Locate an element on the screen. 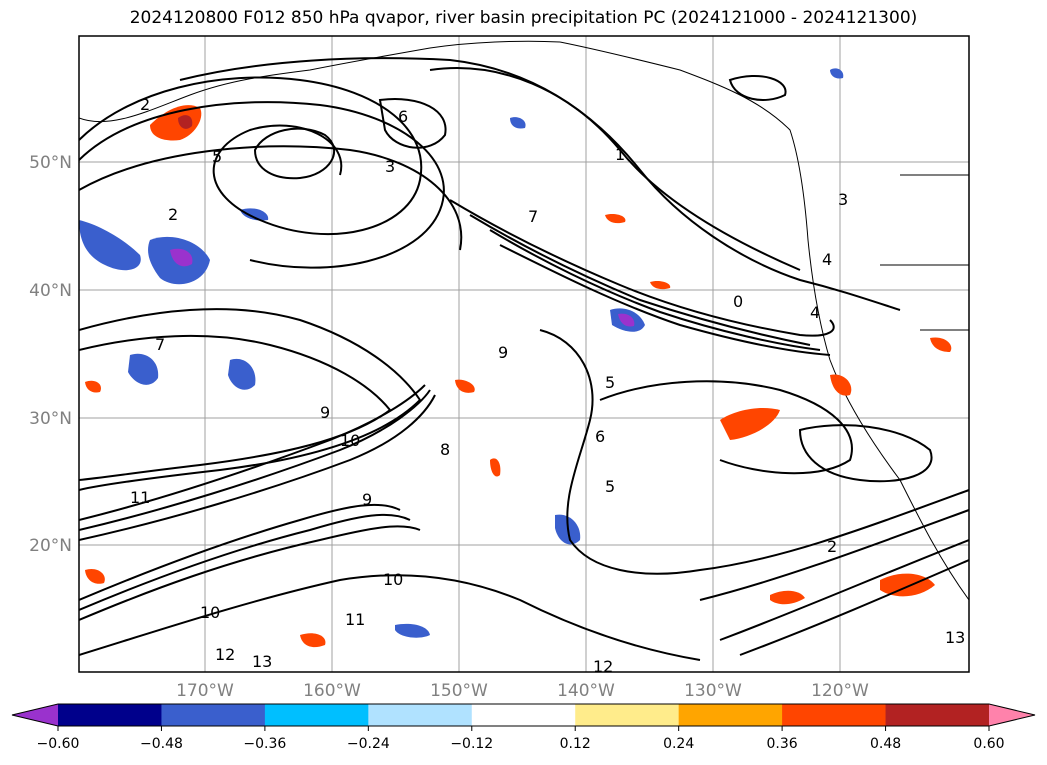 The height and width of the screenshot is (765, 1047). lon-label: 150°W is located at coordinates (459, 691).